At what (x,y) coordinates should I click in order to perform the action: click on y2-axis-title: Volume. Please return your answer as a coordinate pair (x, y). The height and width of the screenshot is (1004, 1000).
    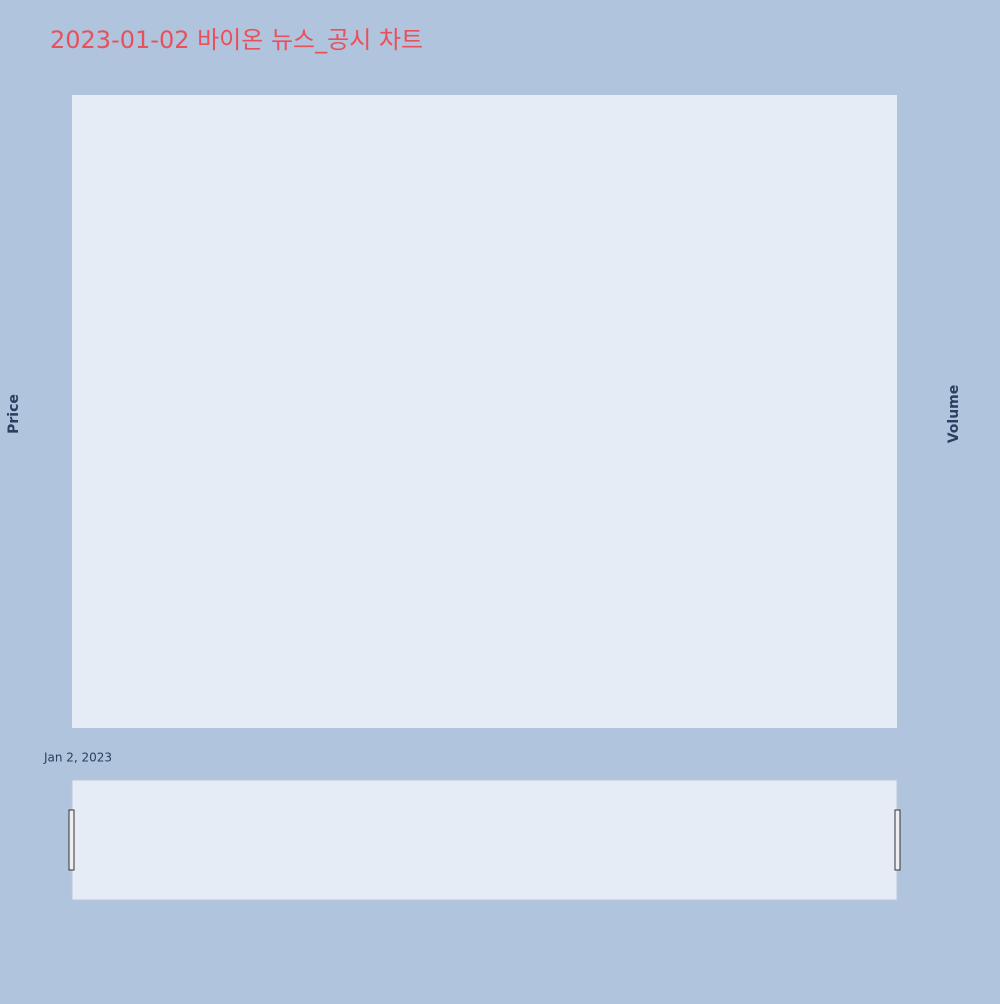
    Looking at the image, I should click on (954, 414).